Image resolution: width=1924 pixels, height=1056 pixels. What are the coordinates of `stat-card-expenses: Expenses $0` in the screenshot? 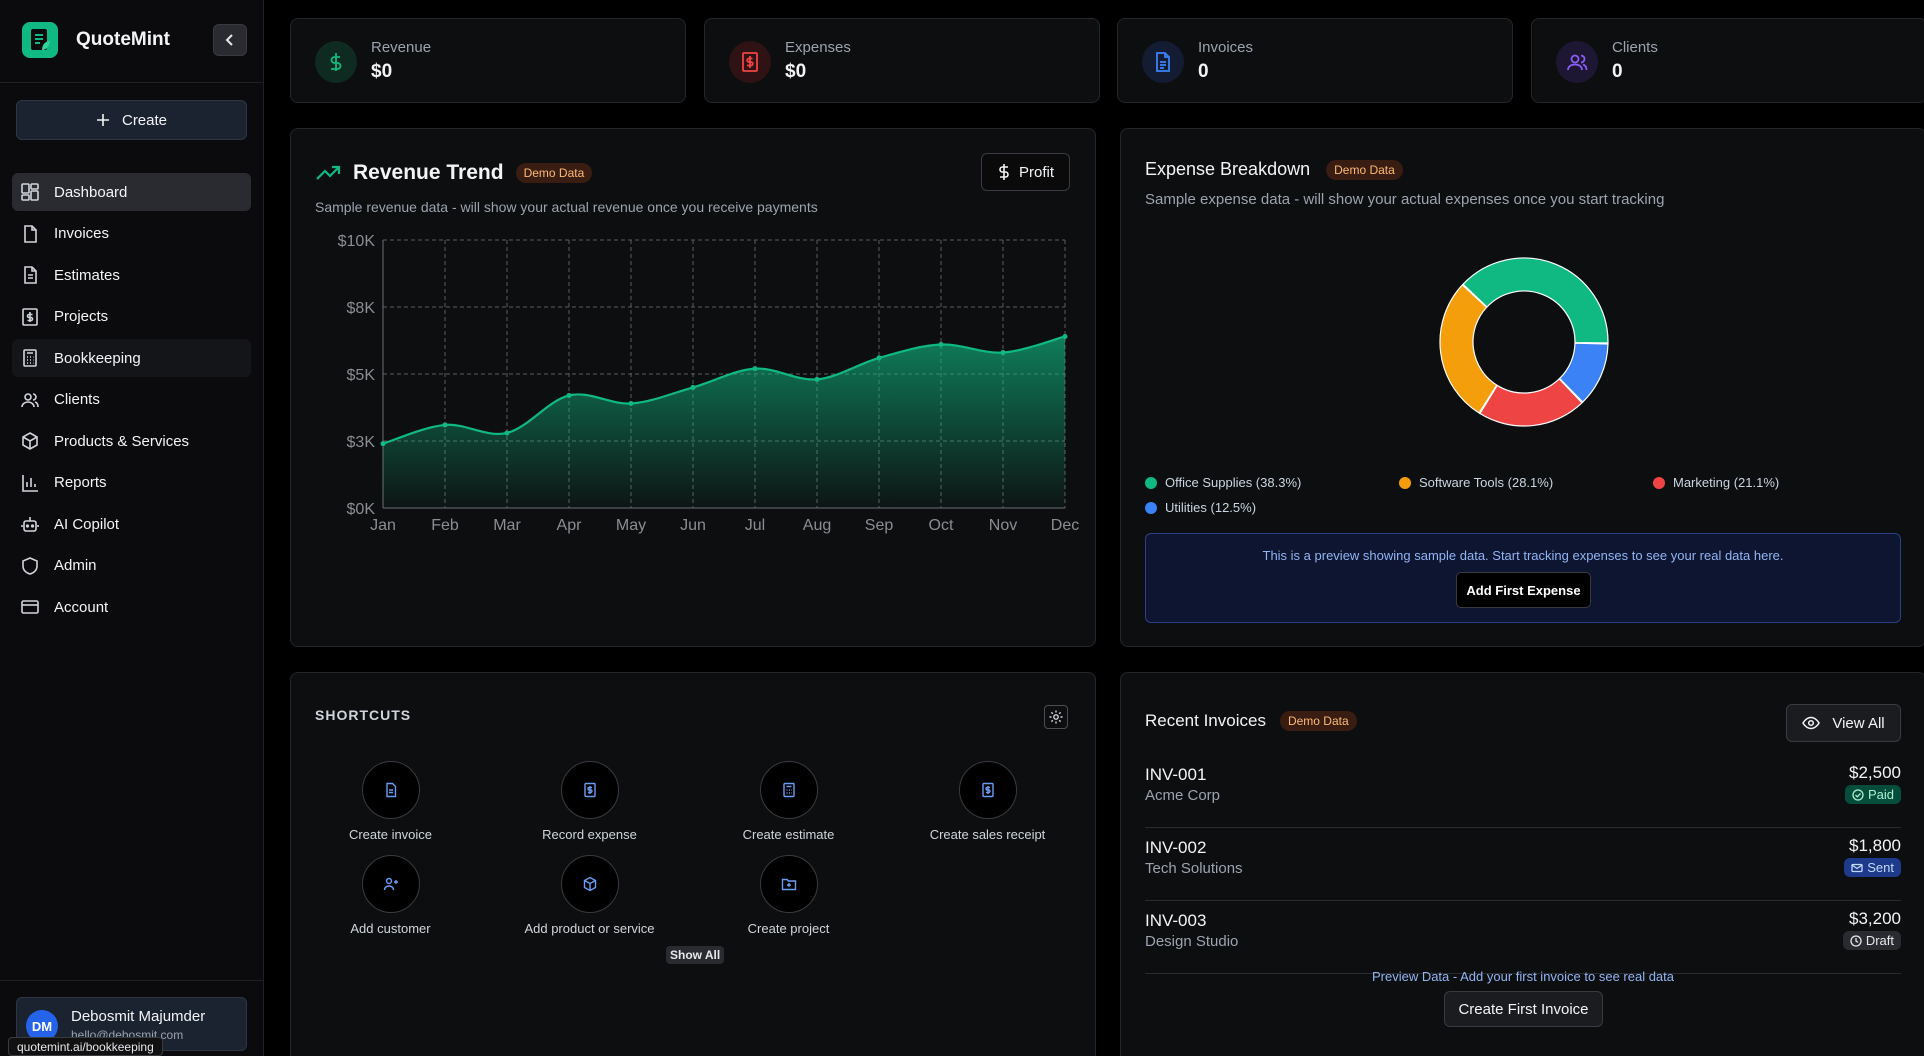 It's located at (902, 60).